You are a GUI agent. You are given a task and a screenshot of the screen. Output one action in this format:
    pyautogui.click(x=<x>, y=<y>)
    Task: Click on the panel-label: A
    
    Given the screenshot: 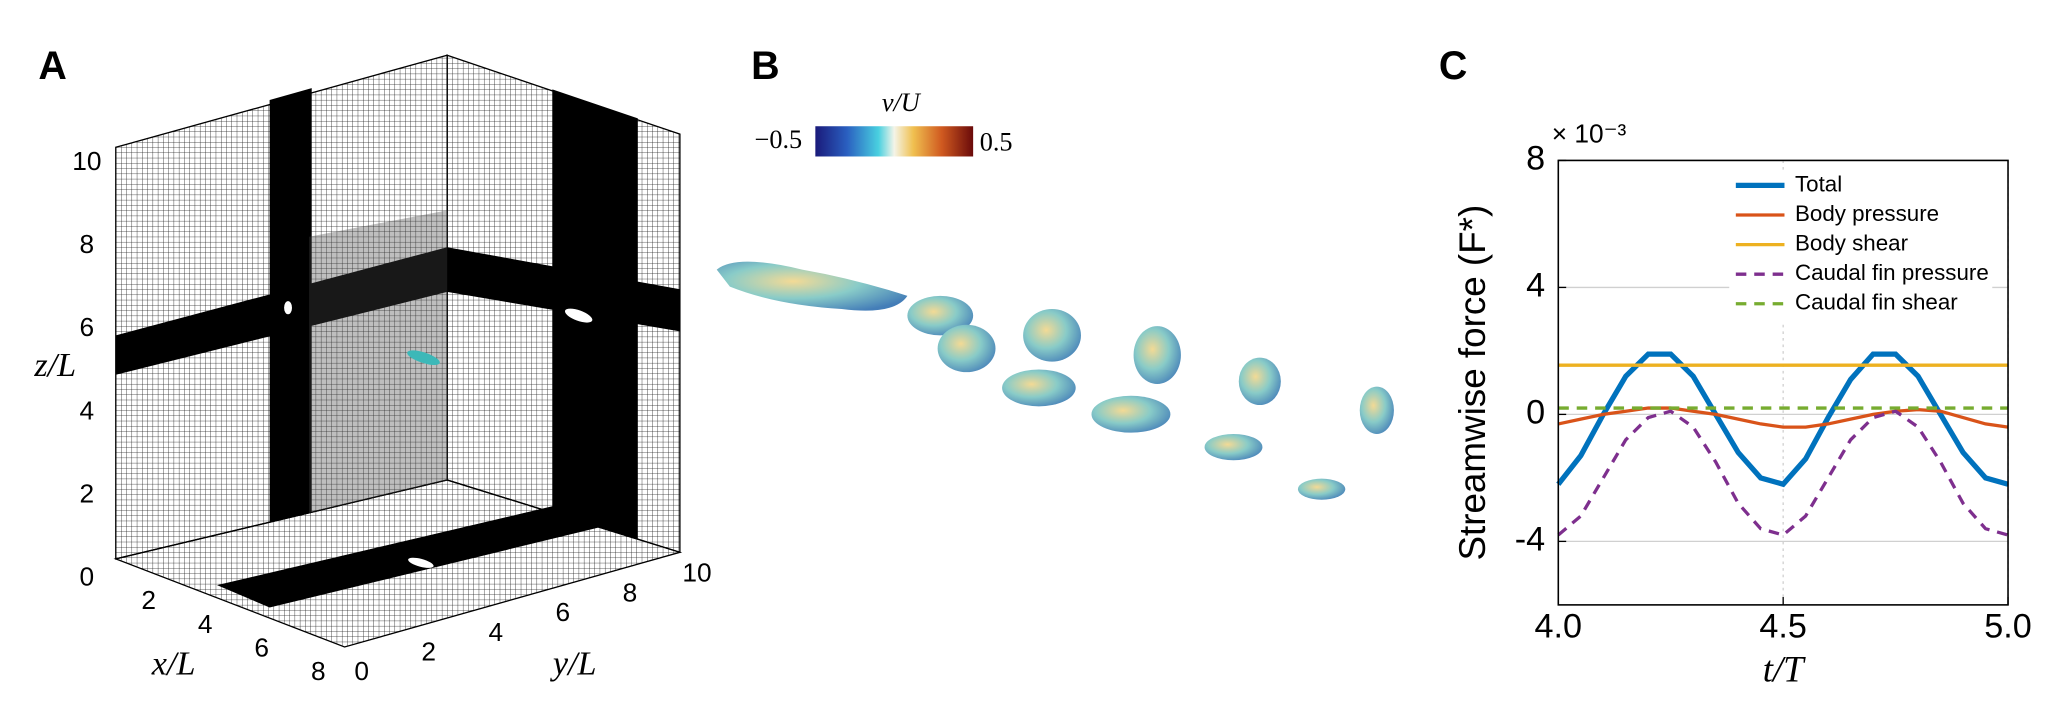 What is the action you would take?
    pyautogui.click(x=52, y=66)
    